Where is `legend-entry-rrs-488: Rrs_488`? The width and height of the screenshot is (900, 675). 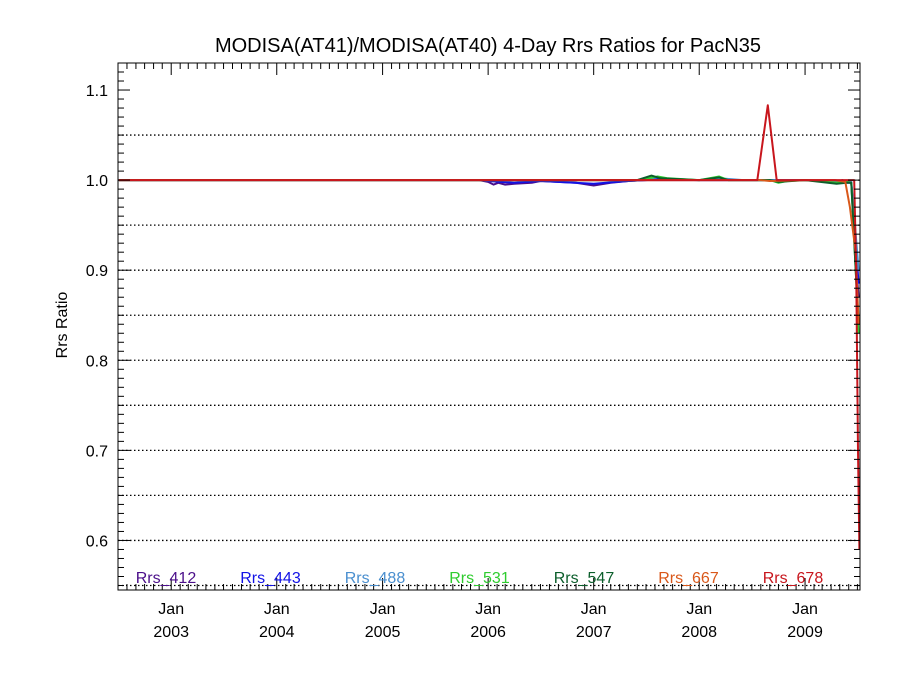 legend-entry-rrs-488: Rrs_488 is located at coordinates (375, 578).